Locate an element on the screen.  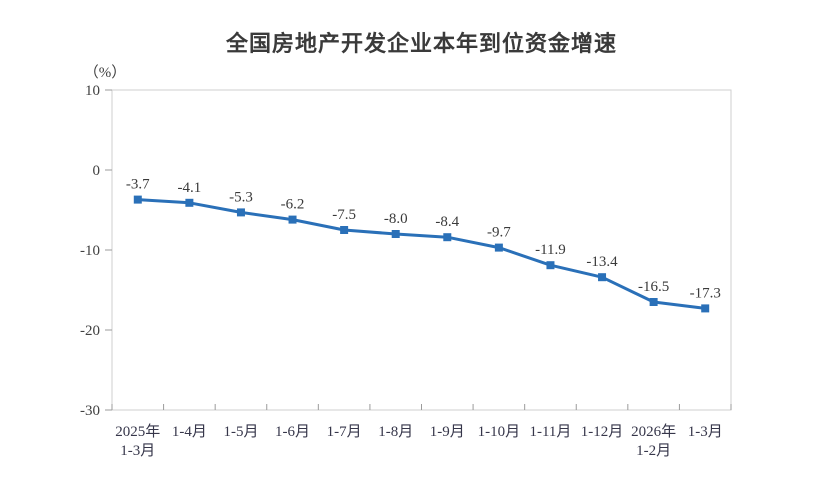
data-label: -4.1 is located at coordinates (190, 188).